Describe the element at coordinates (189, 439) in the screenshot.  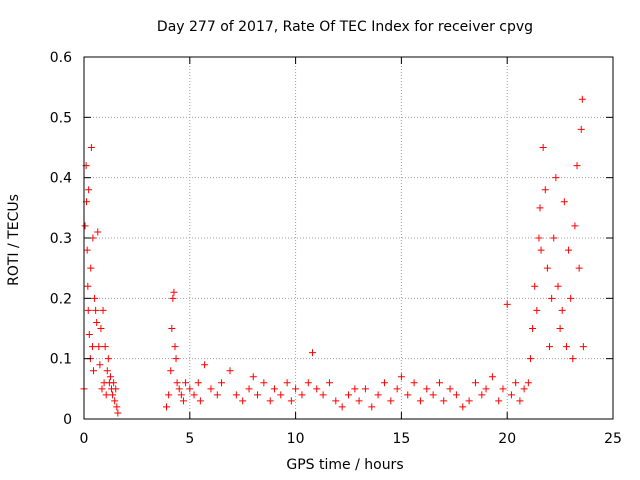
I see `x-tick-label: 5` at that location.